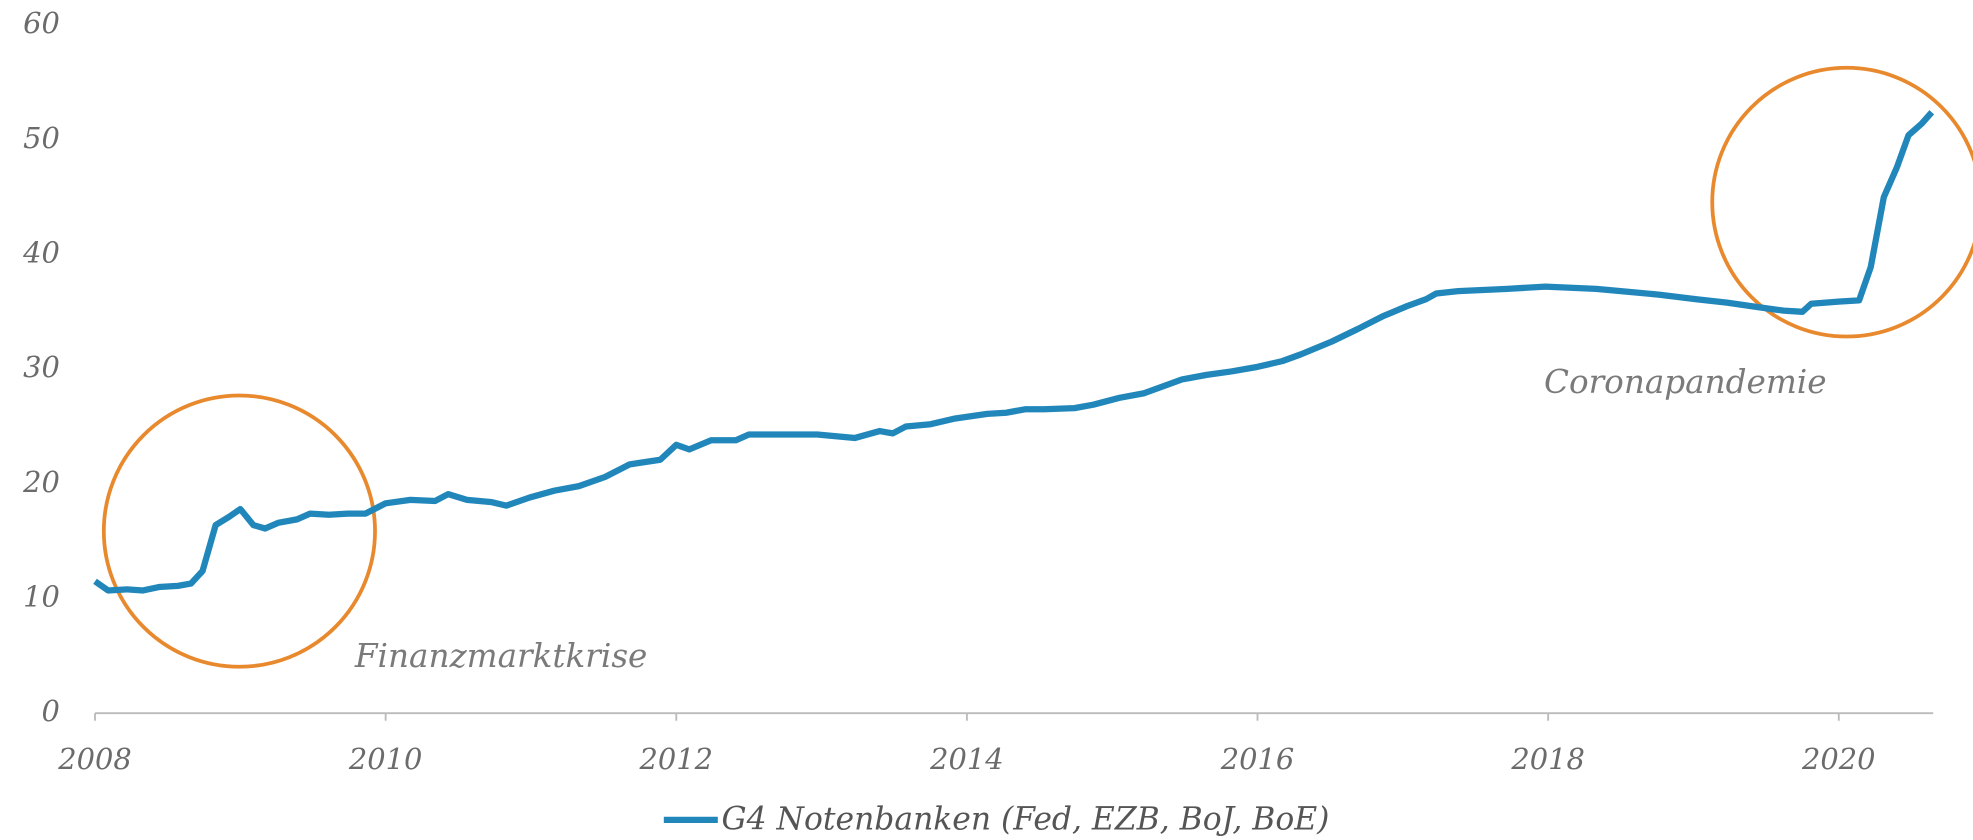 This screenshot has height=840, width=1973. I want to click on x-tick-label: 2020, so click(1838, 759).